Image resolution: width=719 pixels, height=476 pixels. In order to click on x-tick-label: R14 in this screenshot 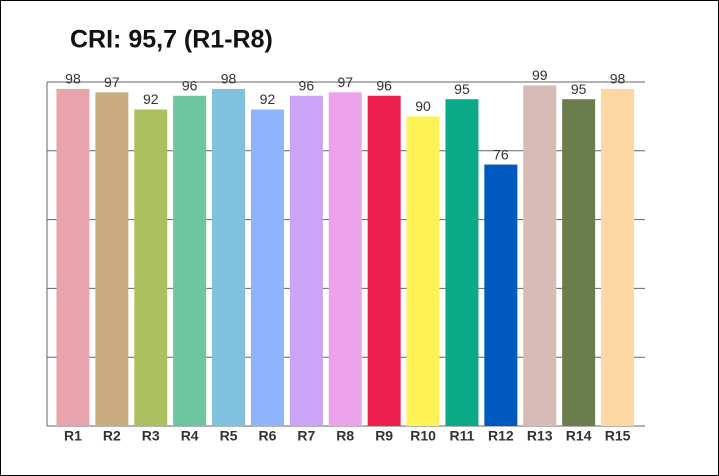, I will do `click(579, 436)`.